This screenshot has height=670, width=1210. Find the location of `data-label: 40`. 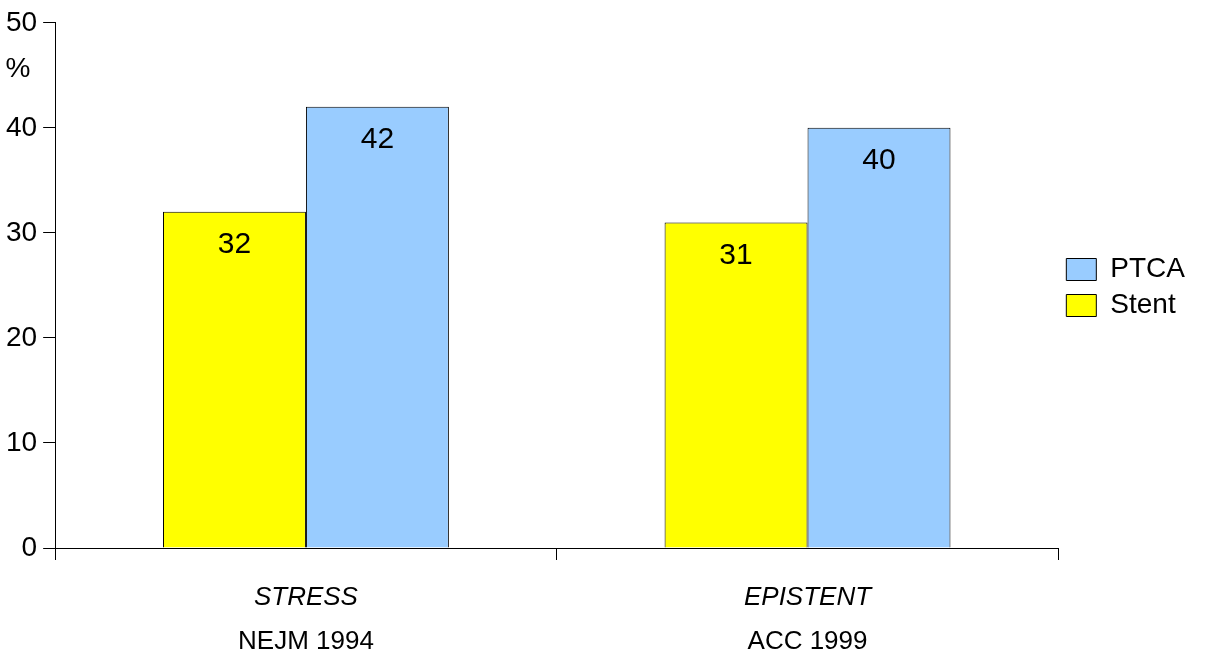

data-label: 40 is located at coordinates (879, 159).